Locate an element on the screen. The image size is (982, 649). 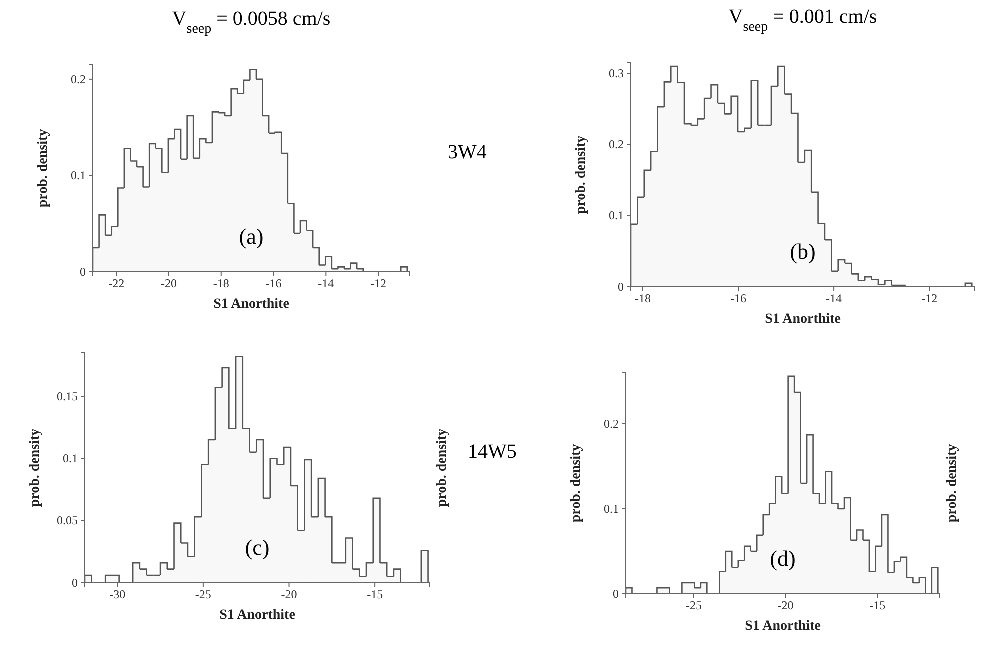
text: 3W4 is located at coordinates (467, 153).